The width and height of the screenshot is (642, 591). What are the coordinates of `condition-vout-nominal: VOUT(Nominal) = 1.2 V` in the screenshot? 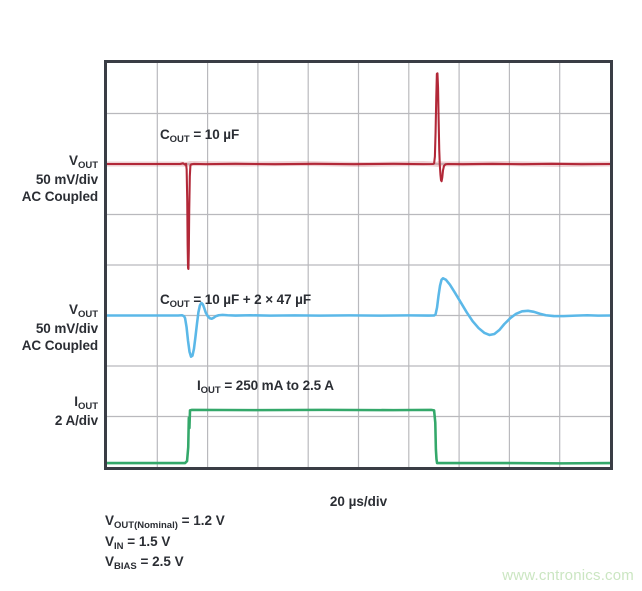 It's located at (165, 522).